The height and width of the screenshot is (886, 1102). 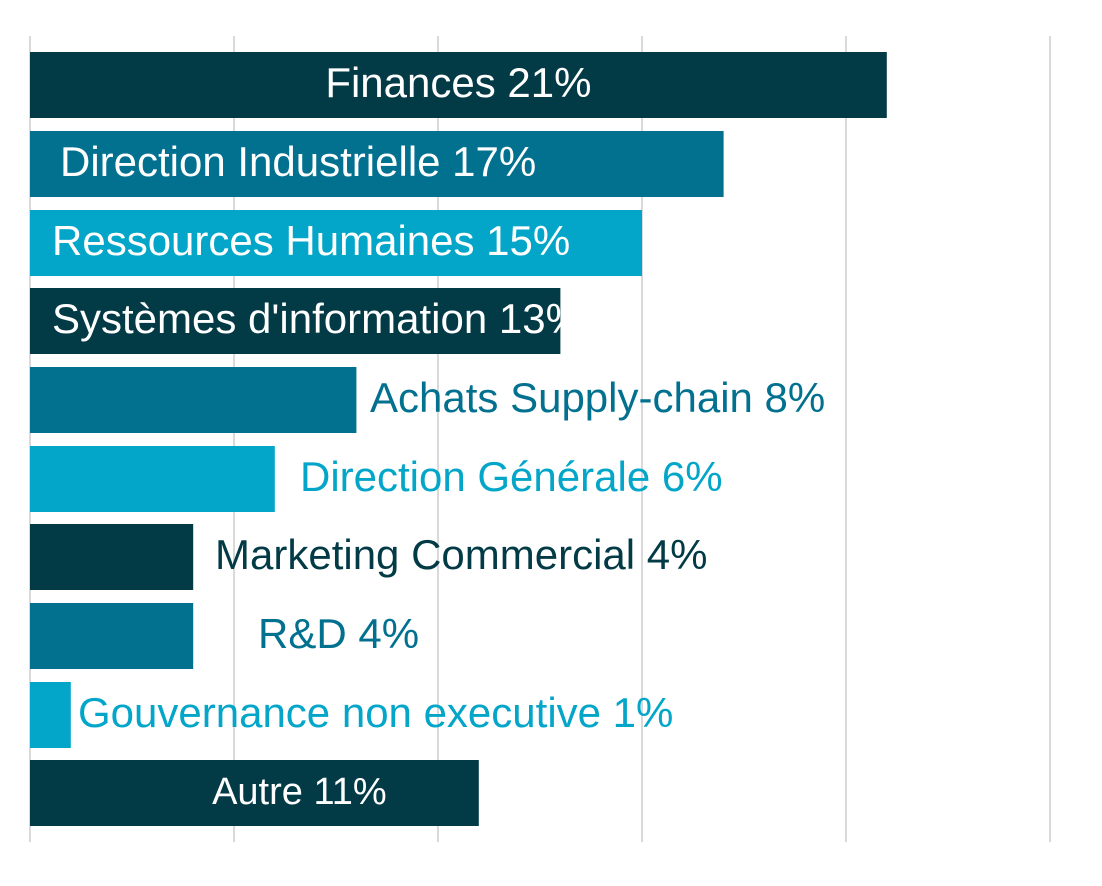 What do you see at coordinates (299, 792) in the screenshot?
I see `data-label: Autre 11%` at bounding box center [299, 792].